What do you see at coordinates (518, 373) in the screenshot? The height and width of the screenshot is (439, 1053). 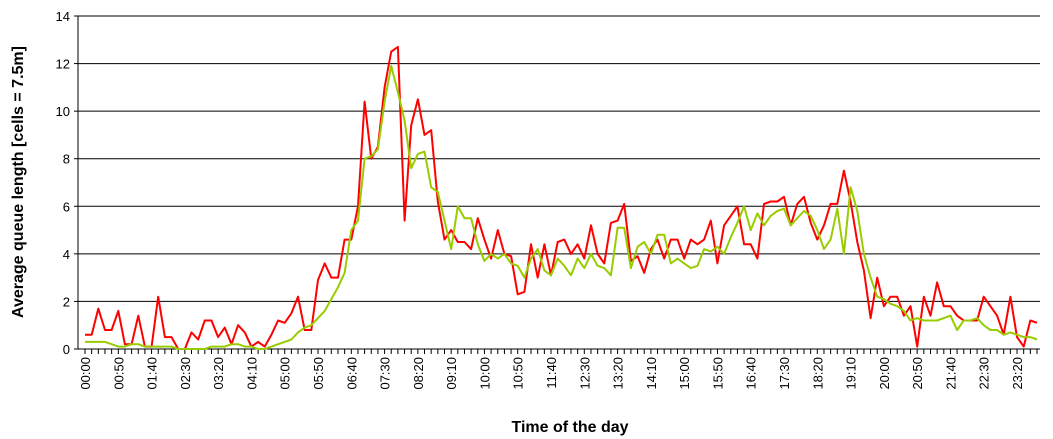 I see `x-tick-label: 10:50` at bounding box center [518, 373].